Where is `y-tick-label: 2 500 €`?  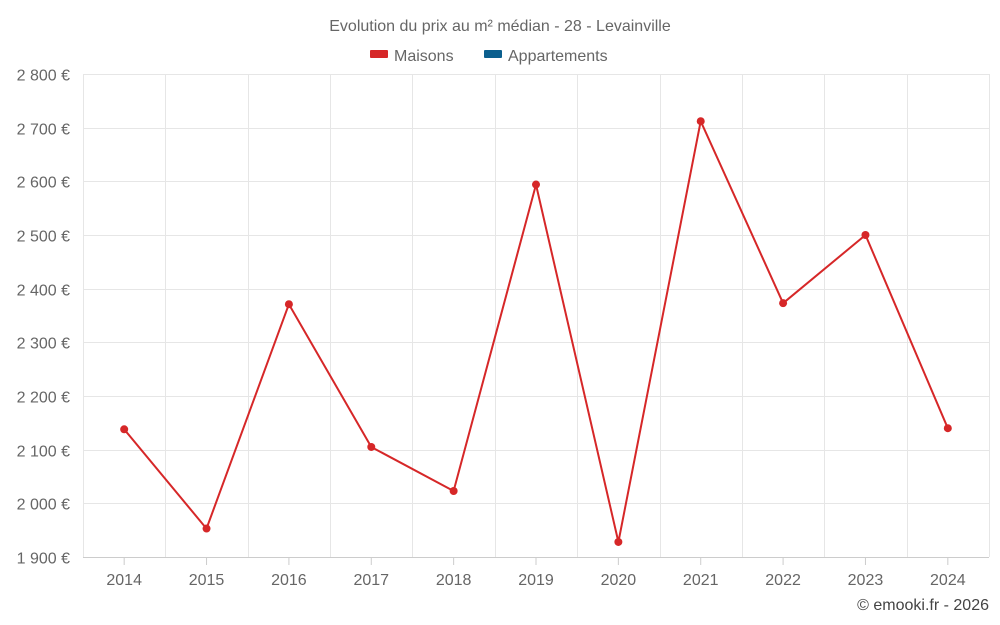
y-tick-label: 2 500 € is located at coordinates (43, 237).